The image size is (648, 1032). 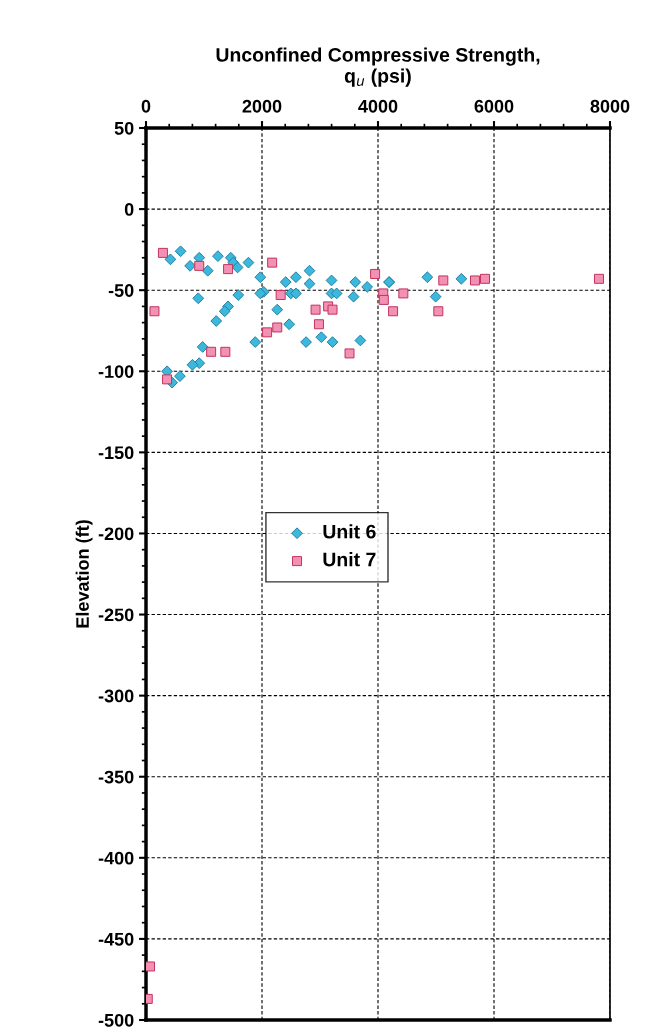 I want to click on legend-label: Unit 7, so click(x=349, y=559).